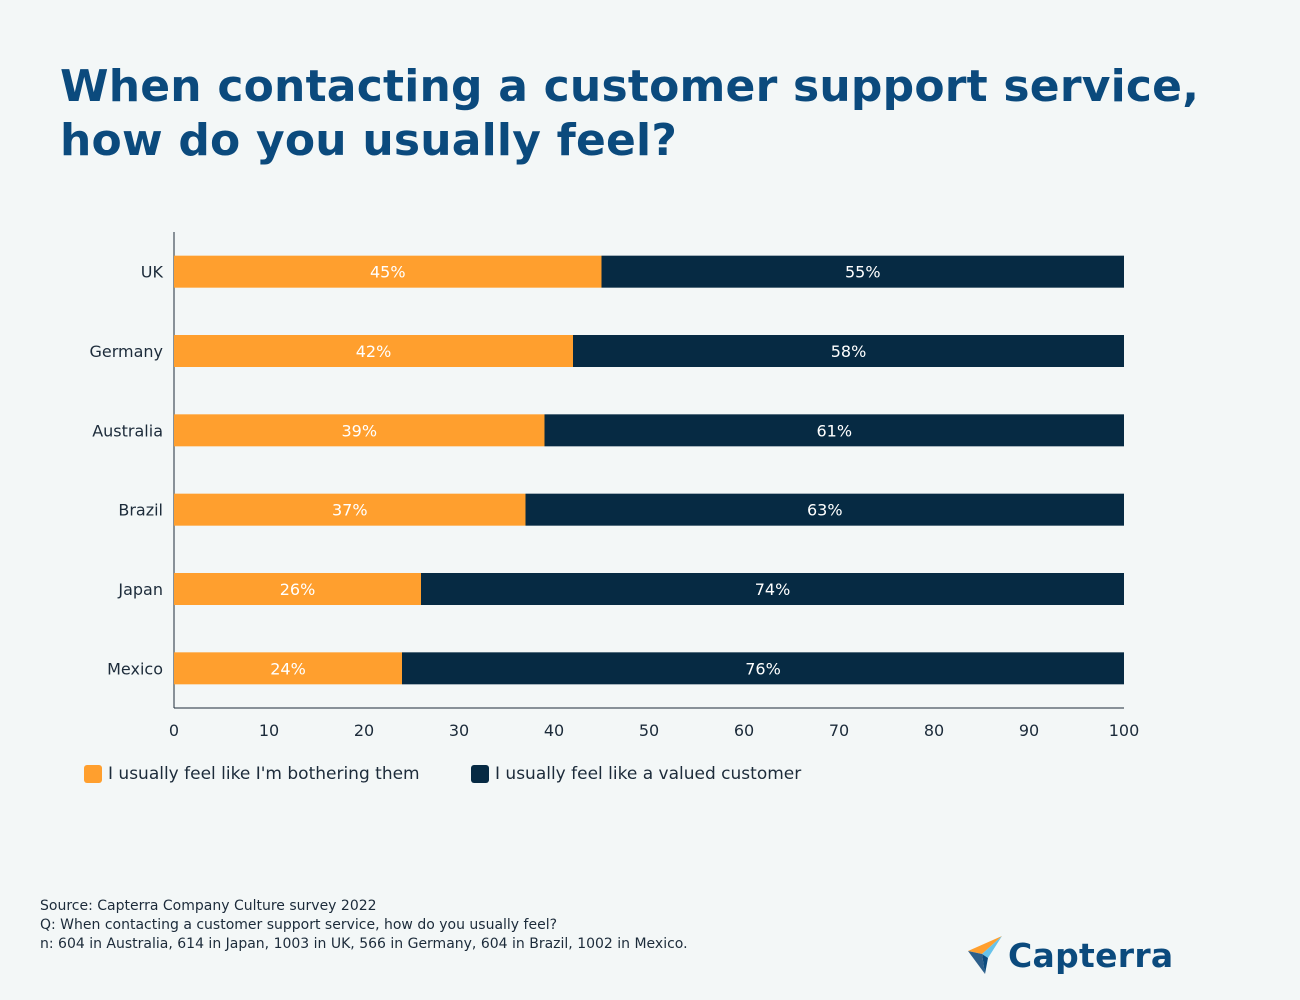 This screenshot has height=1000, width=1300. Describe the element at coordinates (174, 730) in the screenshot. I see `x-tick-label: 0` at that location.